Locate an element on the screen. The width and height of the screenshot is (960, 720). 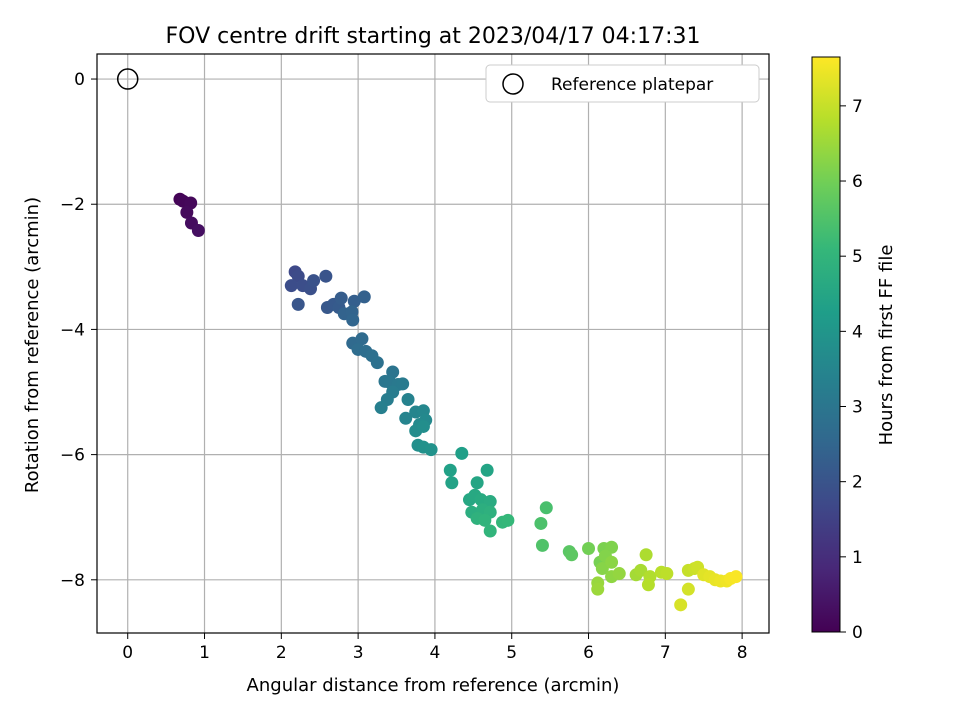
y-tick-label: −6 is located at coordinates (72, 456).